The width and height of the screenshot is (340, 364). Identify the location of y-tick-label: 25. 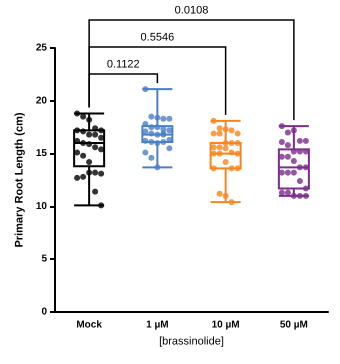
(42, 48).